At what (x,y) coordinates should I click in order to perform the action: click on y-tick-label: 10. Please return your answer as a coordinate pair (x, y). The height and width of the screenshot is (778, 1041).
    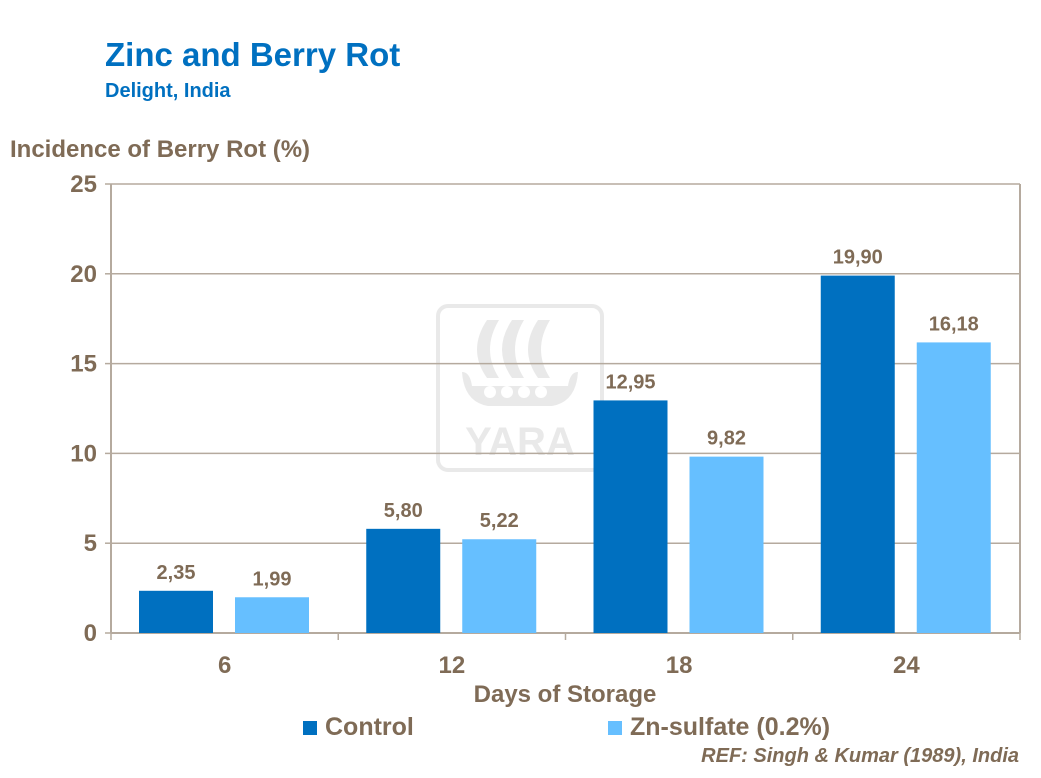
    Looking at the image, I should click on (83, 453).